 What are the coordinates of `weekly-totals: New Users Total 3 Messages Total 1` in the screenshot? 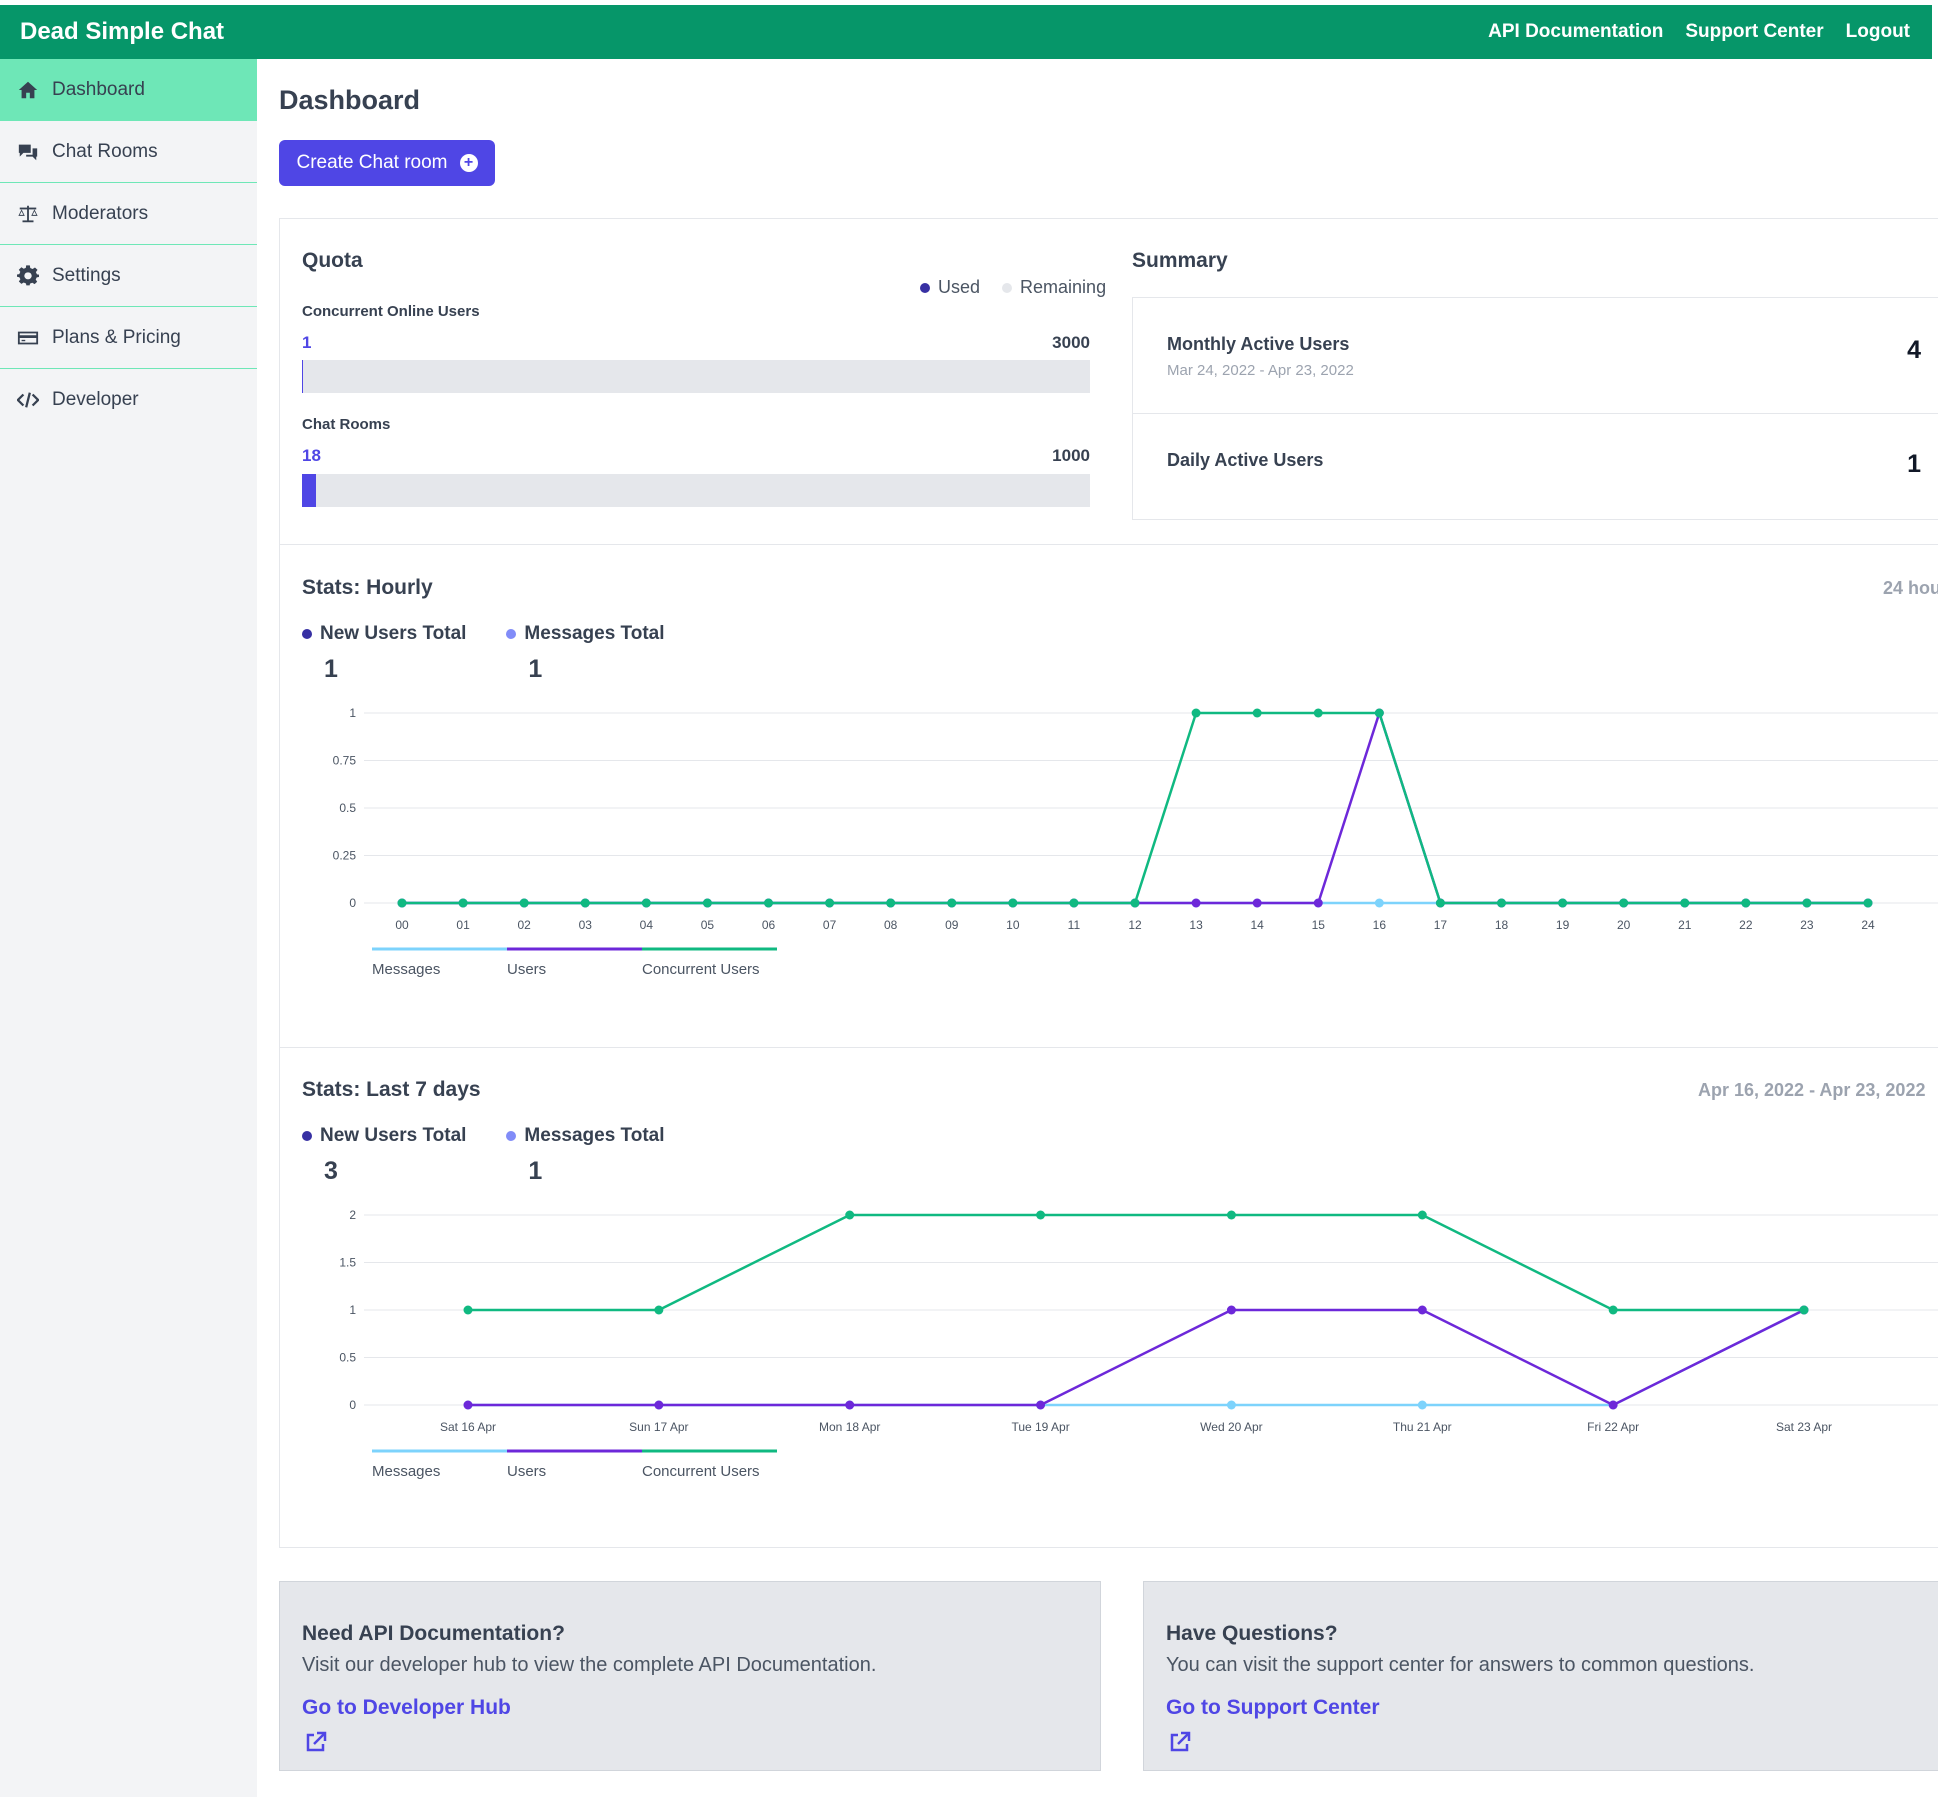 It's located at (483, 1155).